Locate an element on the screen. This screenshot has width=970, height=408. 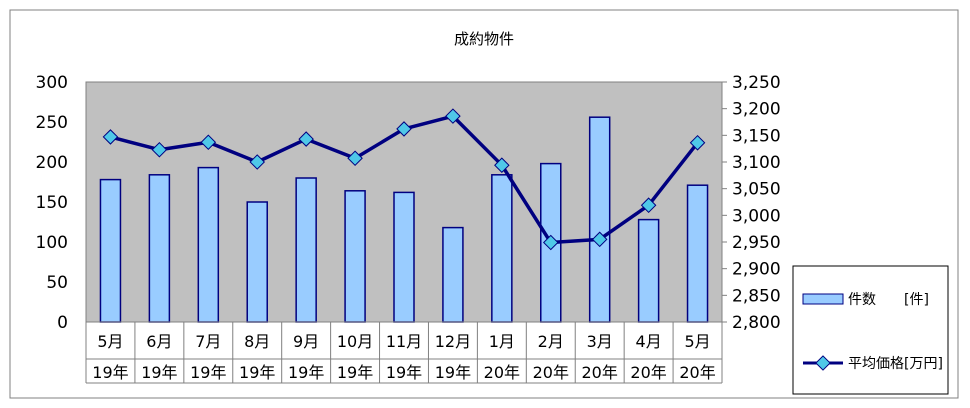
right-tick-label: 3,000 is located at coordinates (756, 216).